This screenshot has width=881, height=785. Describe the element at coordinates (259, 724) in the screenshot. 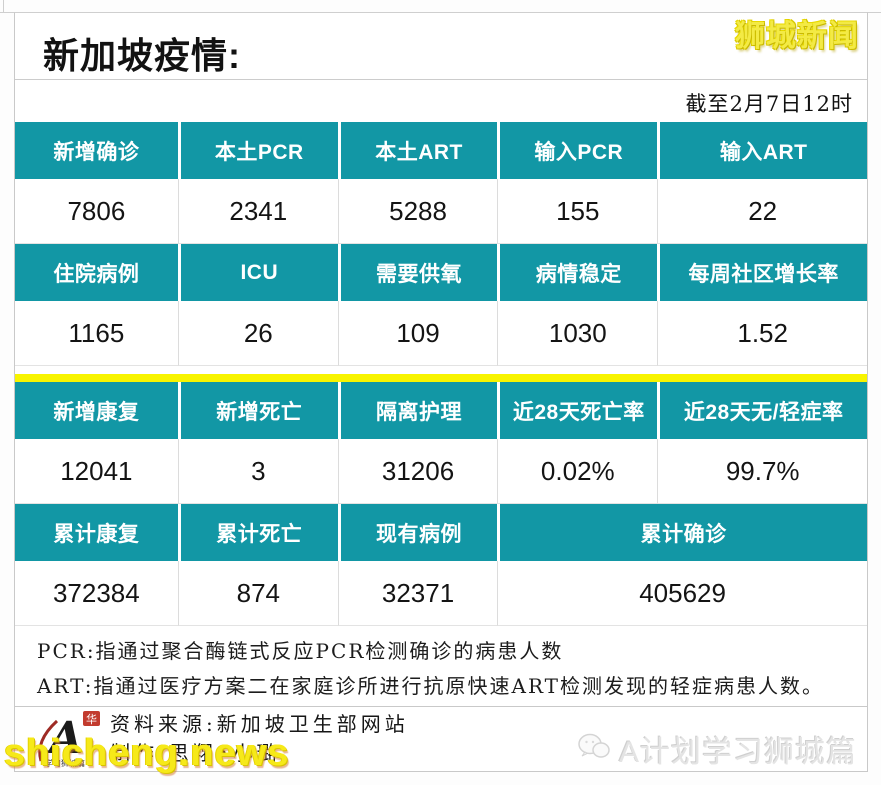

I see `source-line: 资料来源:新加坡卫生部网站` at that location.